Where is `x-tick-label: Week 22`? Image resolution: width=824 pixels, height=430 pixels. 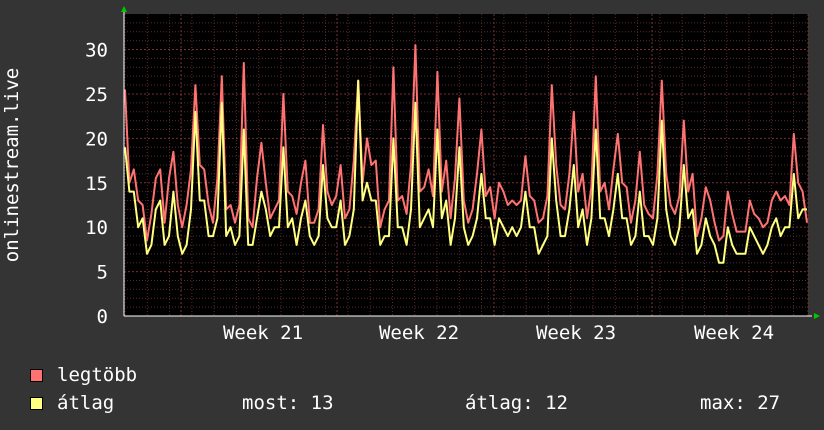
x-tick-label: Week 22 is located at coordinates (419, 333).